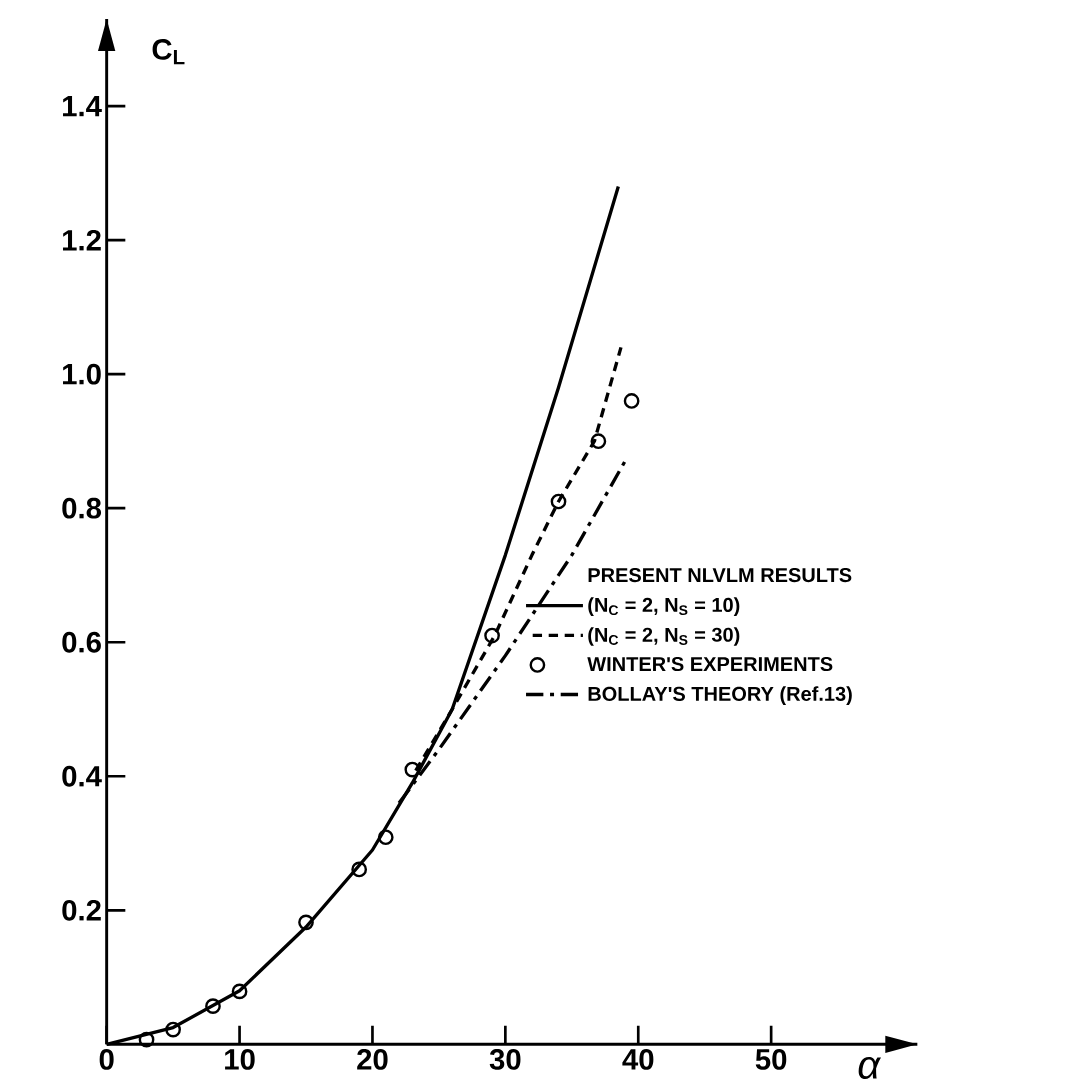 The image size is (1086, 1091). What do you see at coordinates (372, 1059) in the screenshot?
I see `x-tick-label: 20` at bounding box center [372, 1059].